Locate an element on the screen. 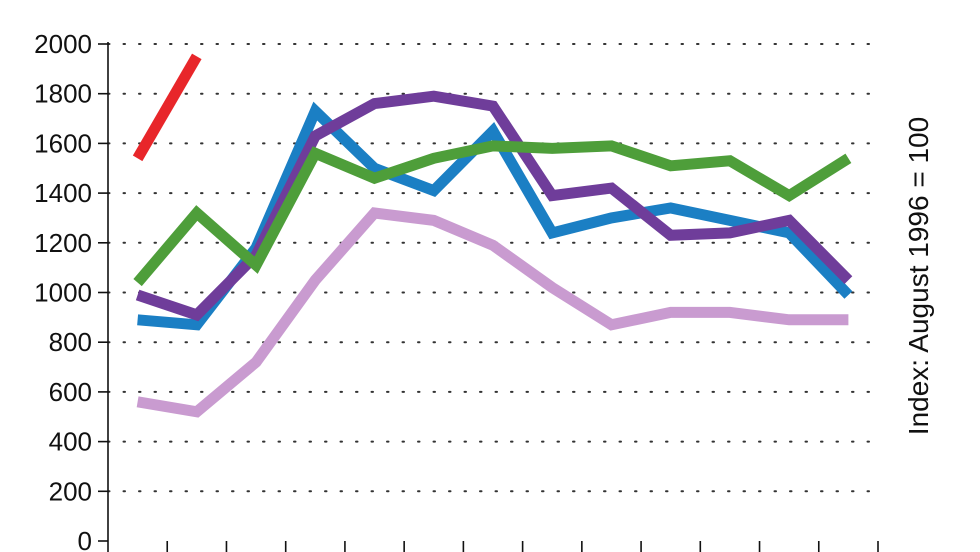 The width and height of the screenshot is (980, 552). y-tick-label: 2000 is located at coordinates (63, 44).